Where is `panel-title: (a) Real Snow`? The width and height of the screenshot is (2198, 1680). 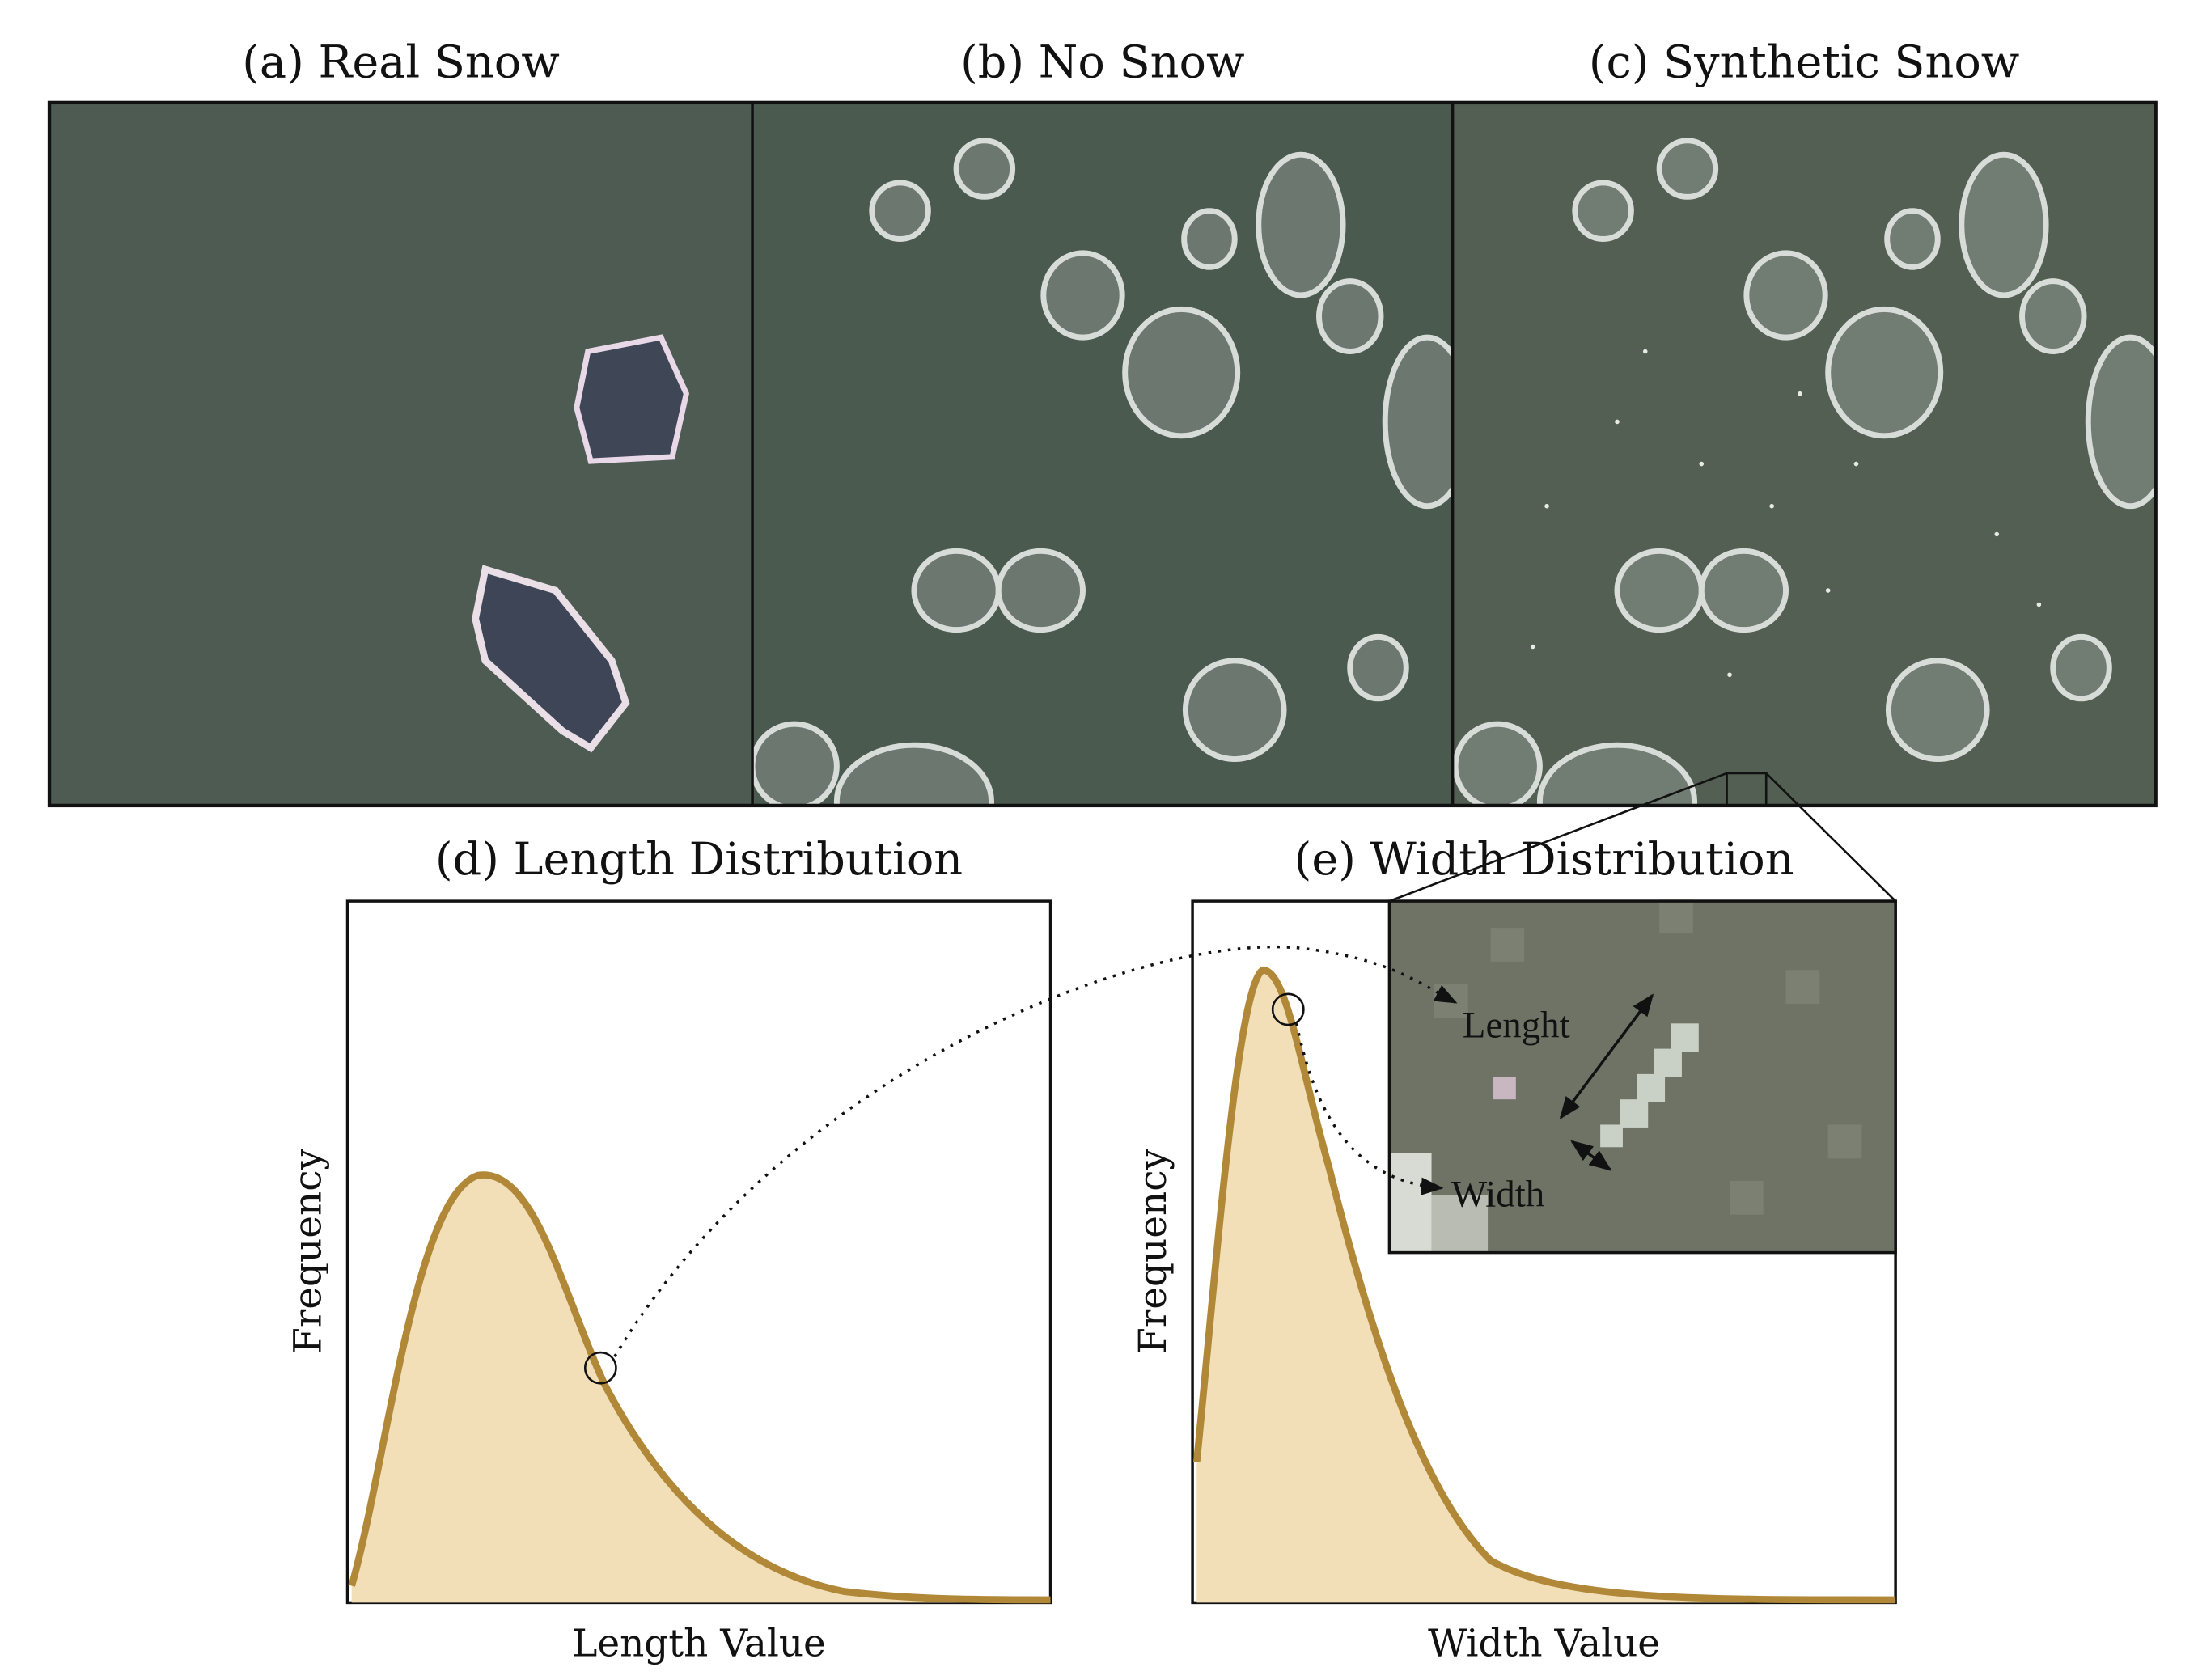 panel-title: (a) Real Snow is located at coordinates (401, 62).